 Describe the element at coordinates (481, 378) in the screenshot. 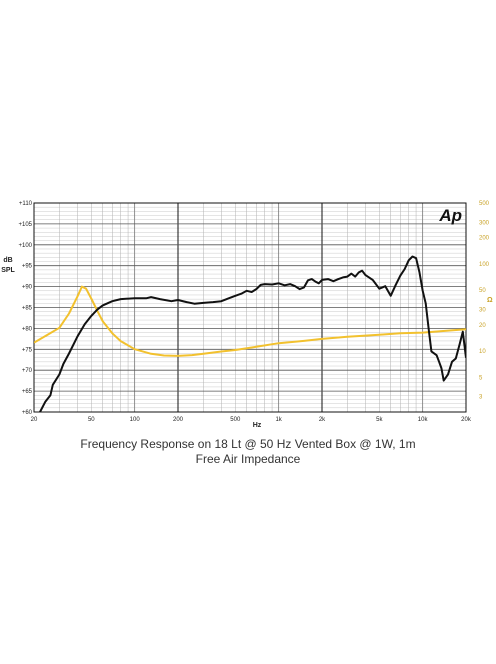

I see `right-tick-label: 5` at that location.